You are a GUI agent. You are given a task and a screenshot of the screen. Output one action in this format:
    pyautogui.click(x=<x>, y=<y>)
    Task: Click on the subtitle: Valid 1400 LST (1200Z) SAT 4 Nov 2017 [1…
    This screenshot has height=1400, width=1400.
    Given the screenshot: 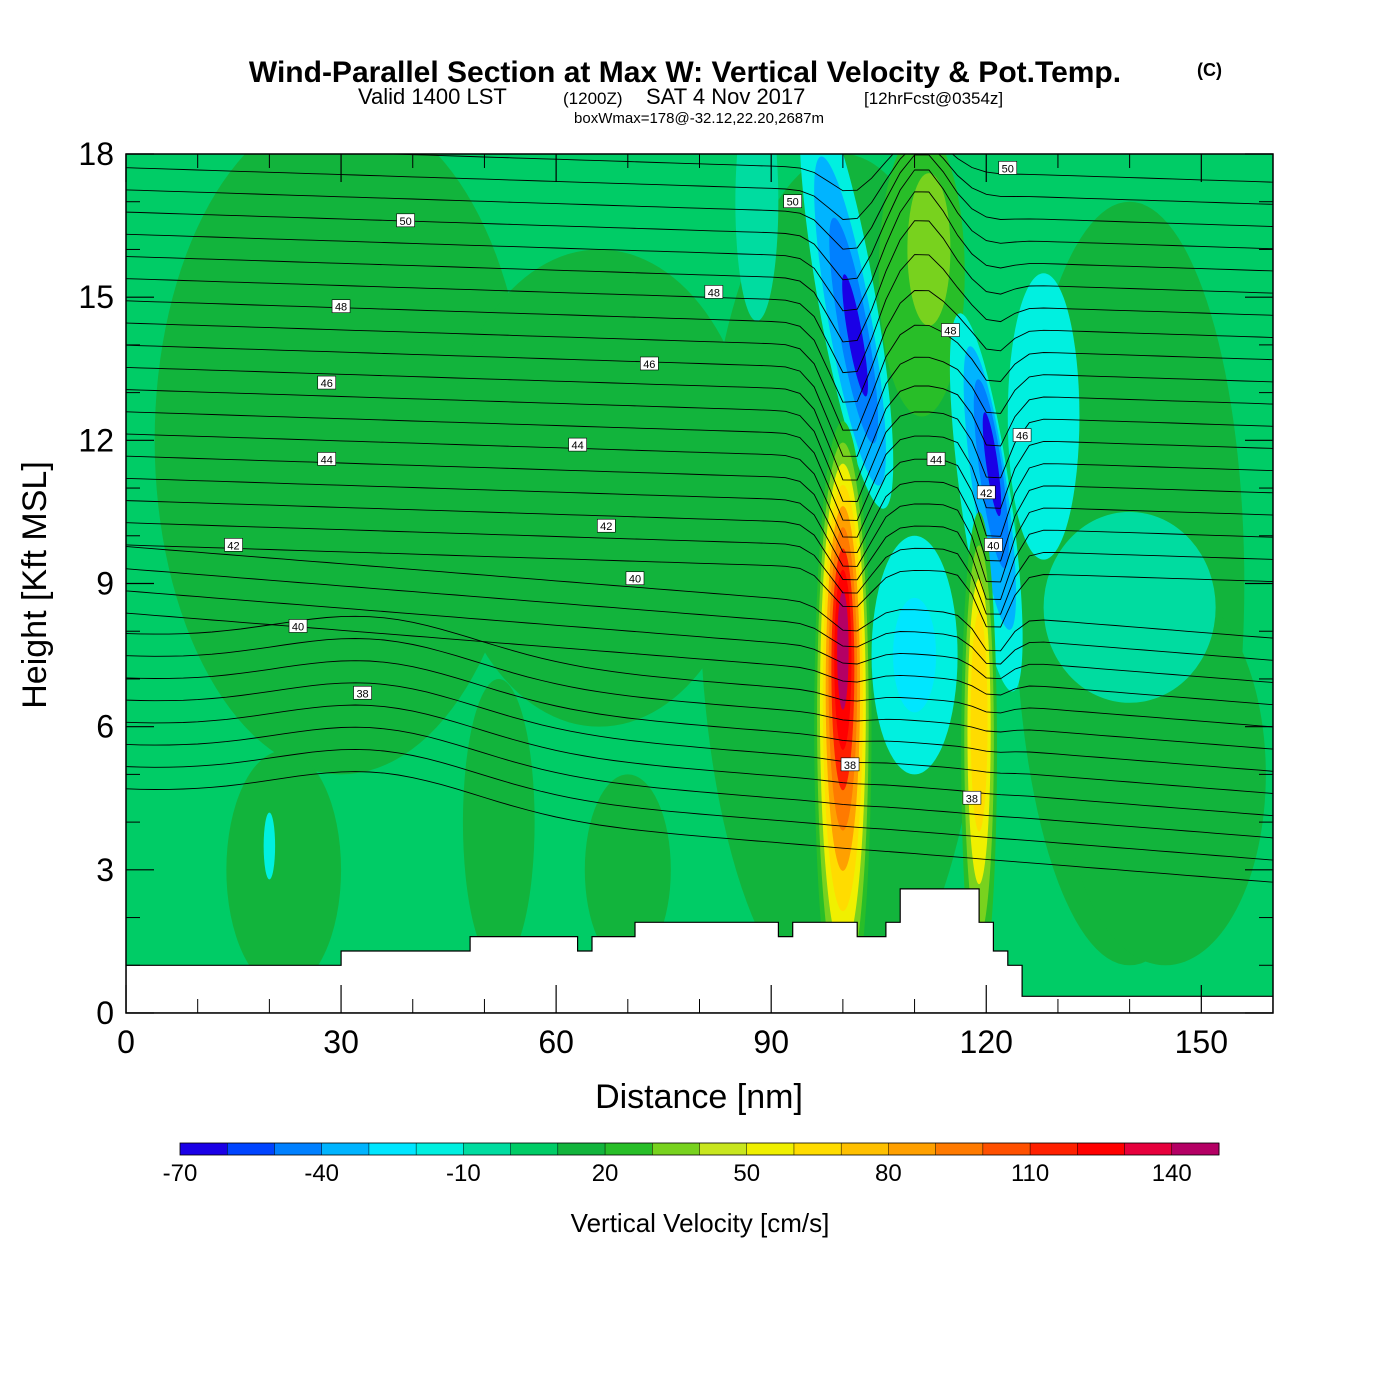 What is the action you would take?
    pyautogui.click(x=680, y=96)
    